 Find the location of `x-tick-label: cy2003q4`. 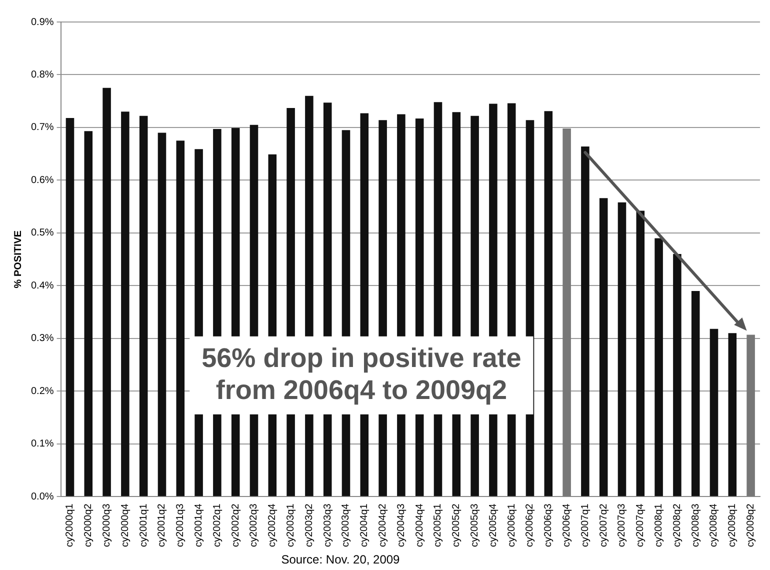

x-tick-label: cy2003q4 is located at coordinates (346, 525).